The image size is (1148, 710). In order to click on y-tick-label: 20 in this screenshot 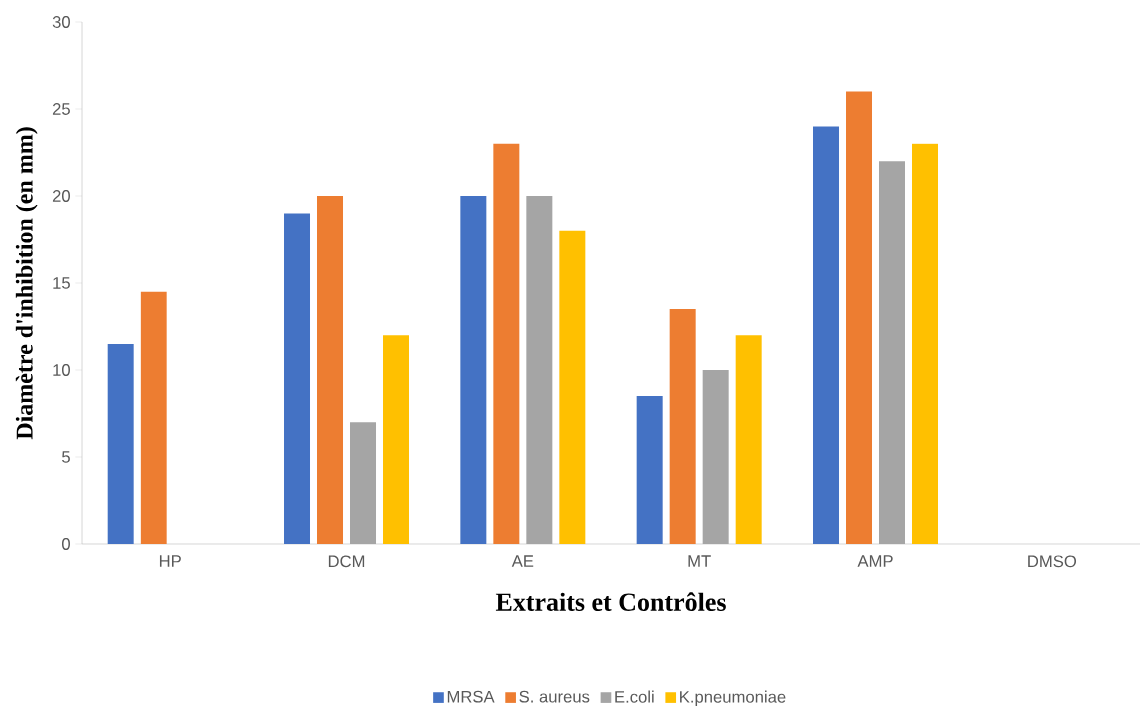, I will do `click(61, 196)`.